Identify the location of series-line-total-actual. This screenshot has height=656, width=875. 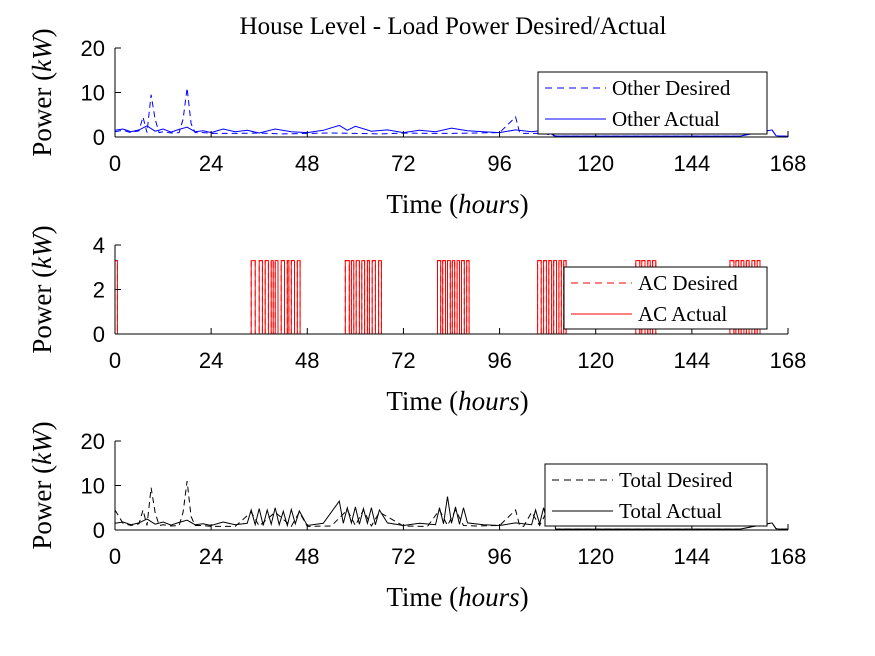
(451, 513).